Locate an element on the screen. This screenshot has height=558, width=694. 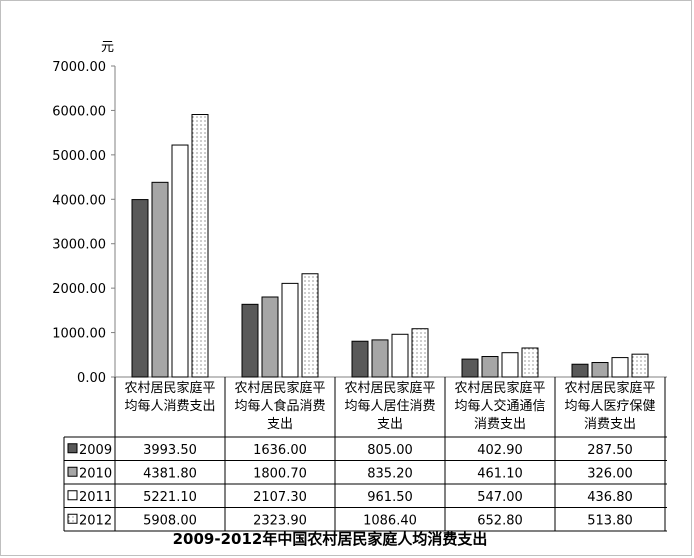
x-category-label: 均每人居住消费 is located at coordinates (389, 406).